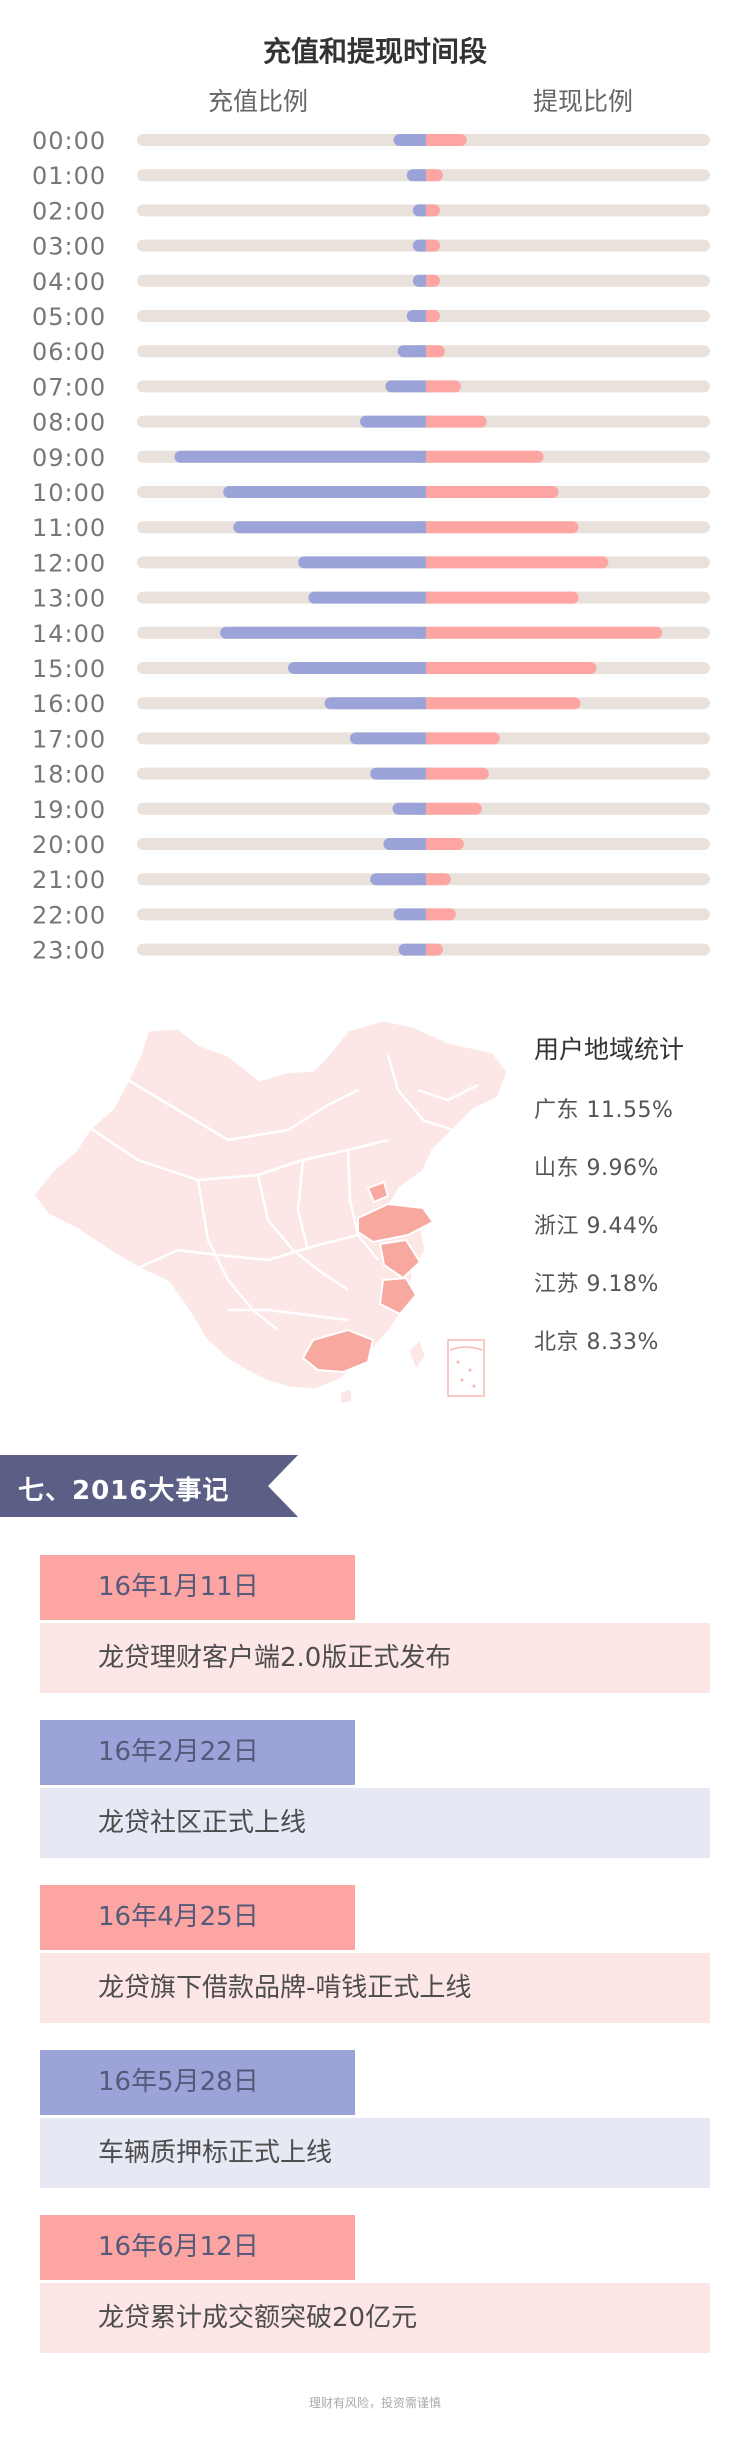 The width and height of the screenshot is (750, 2443). I want to click on region-shandong, so click(396, 1223).